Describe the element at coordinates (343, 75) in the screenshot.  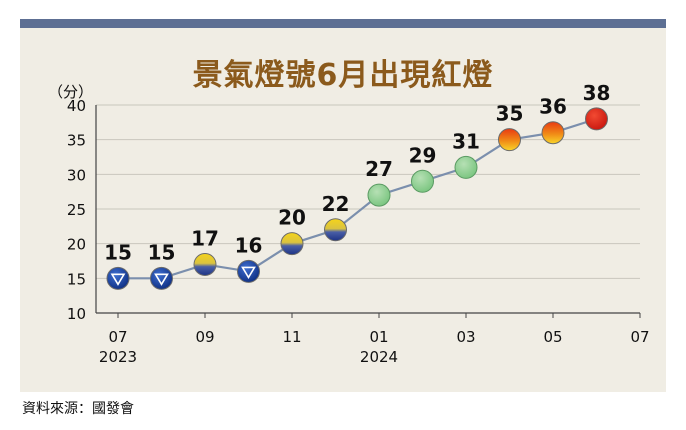
I see `chart-title: 景氣燈號6月出現紅燈` at that location.